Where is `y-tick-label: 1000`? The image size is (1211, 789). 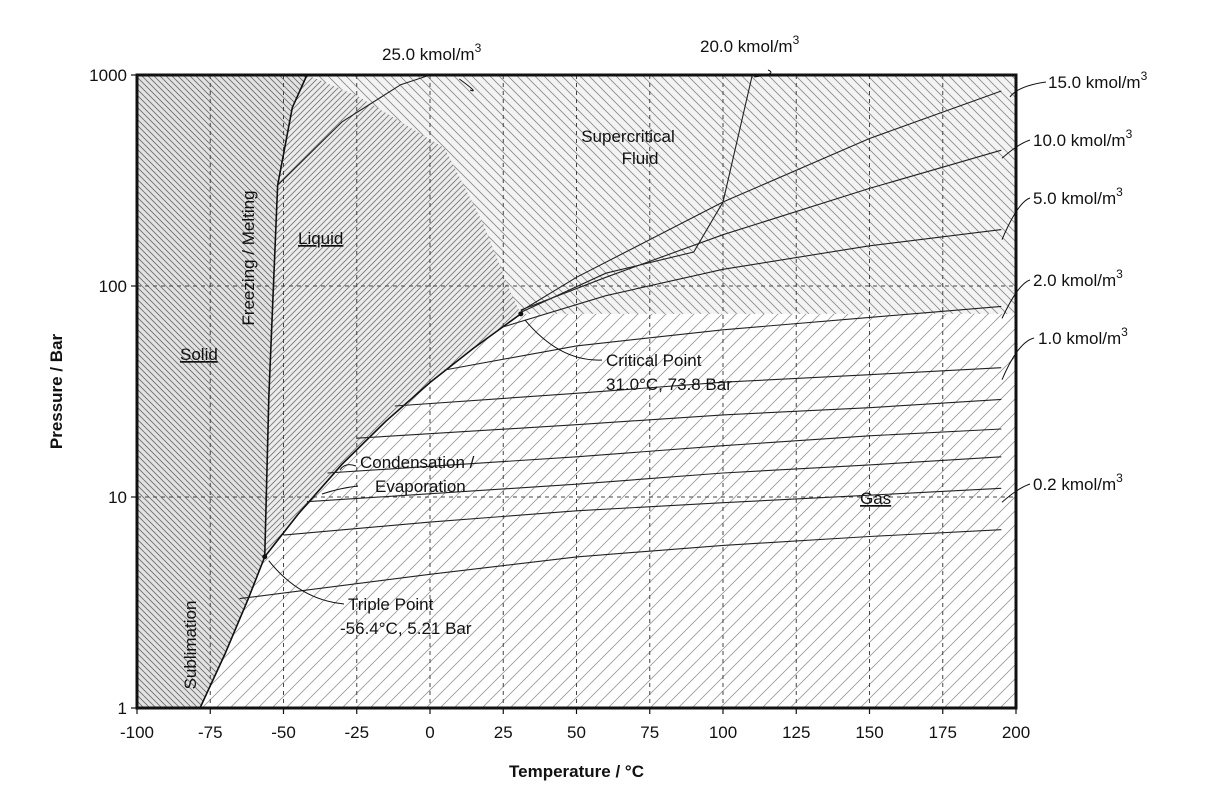 y-tick-label: 1000 is located at coordinates (108, 75).